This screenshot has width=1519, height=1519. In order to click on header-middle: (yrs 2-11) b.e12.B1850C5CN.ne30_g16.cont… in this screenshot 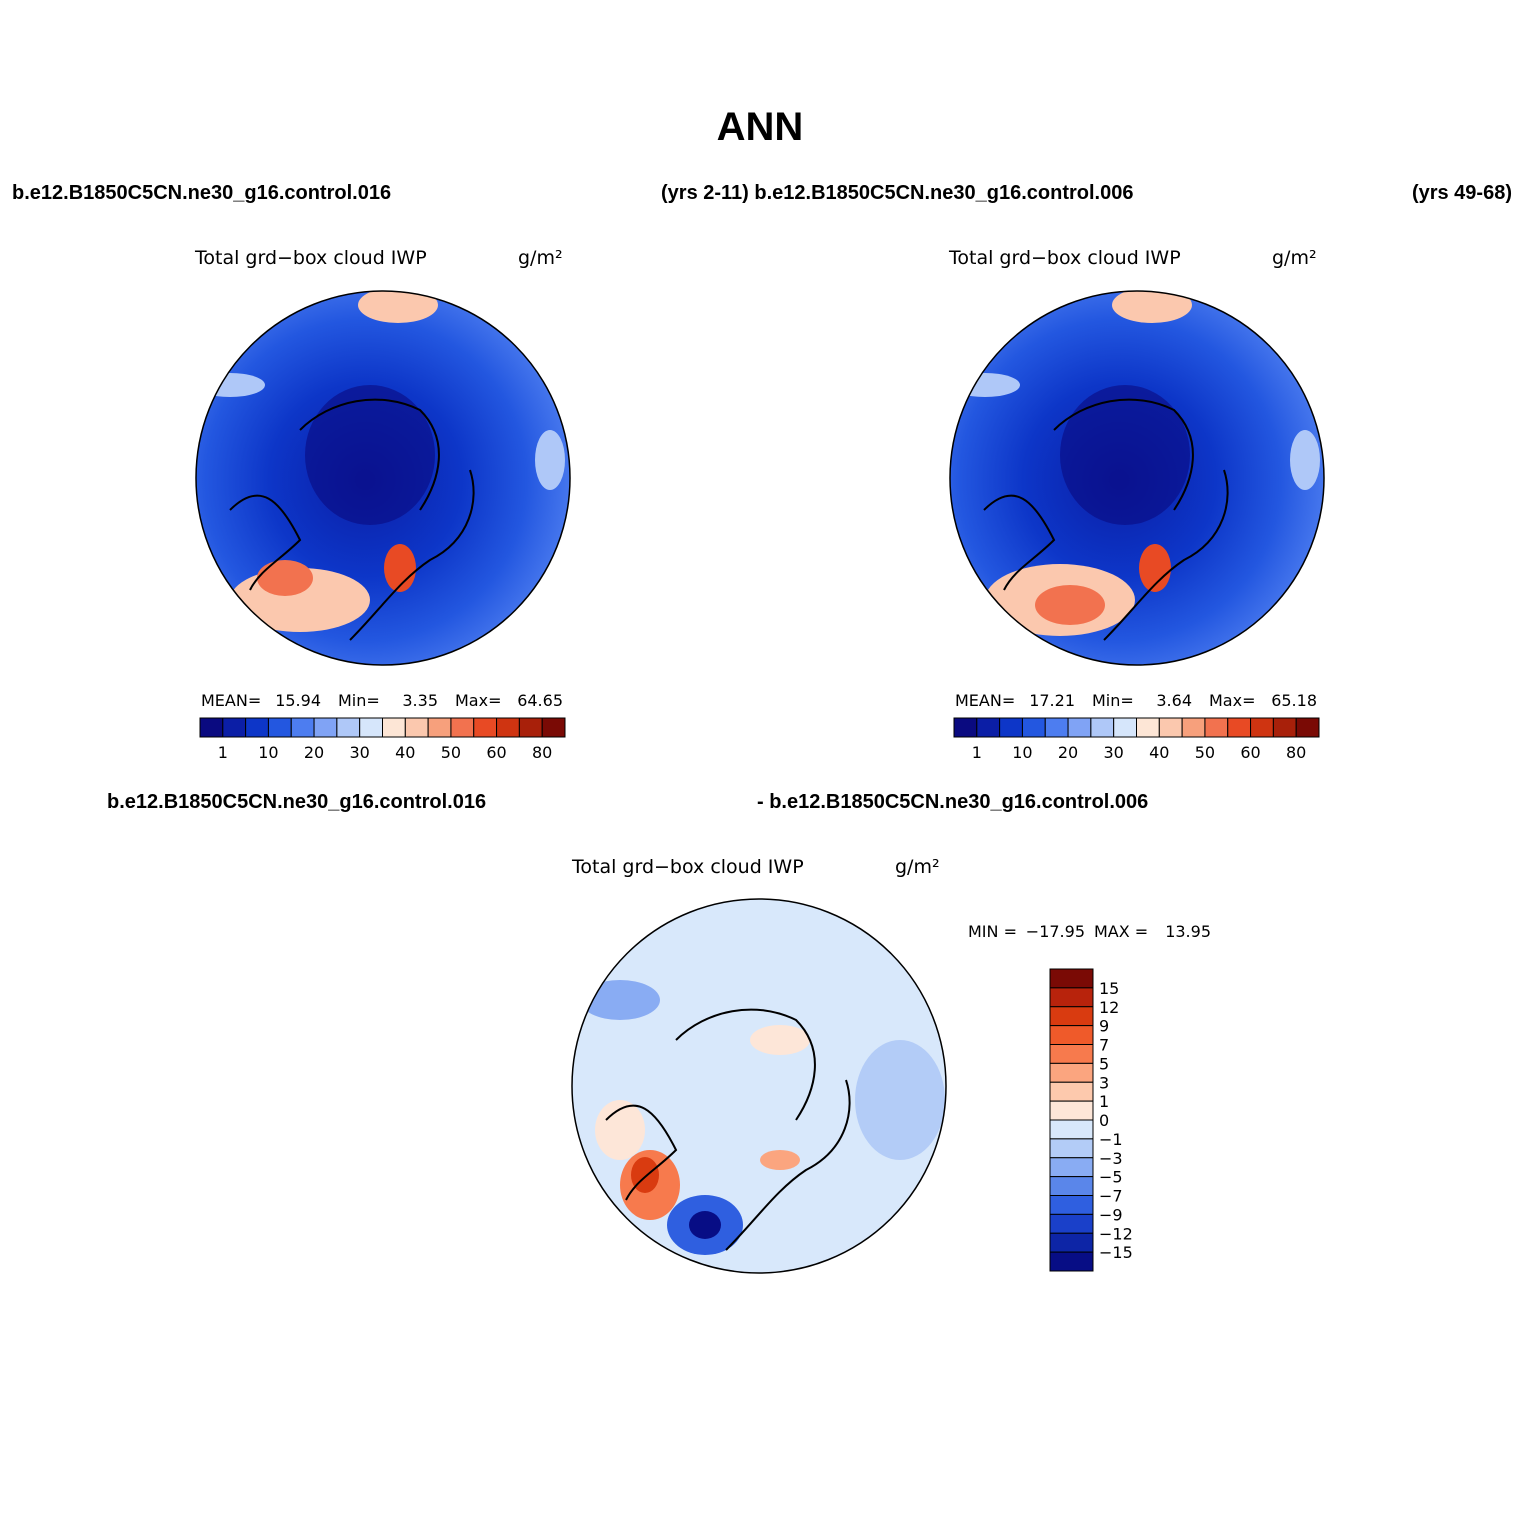, I will do `click(897, 193)`.